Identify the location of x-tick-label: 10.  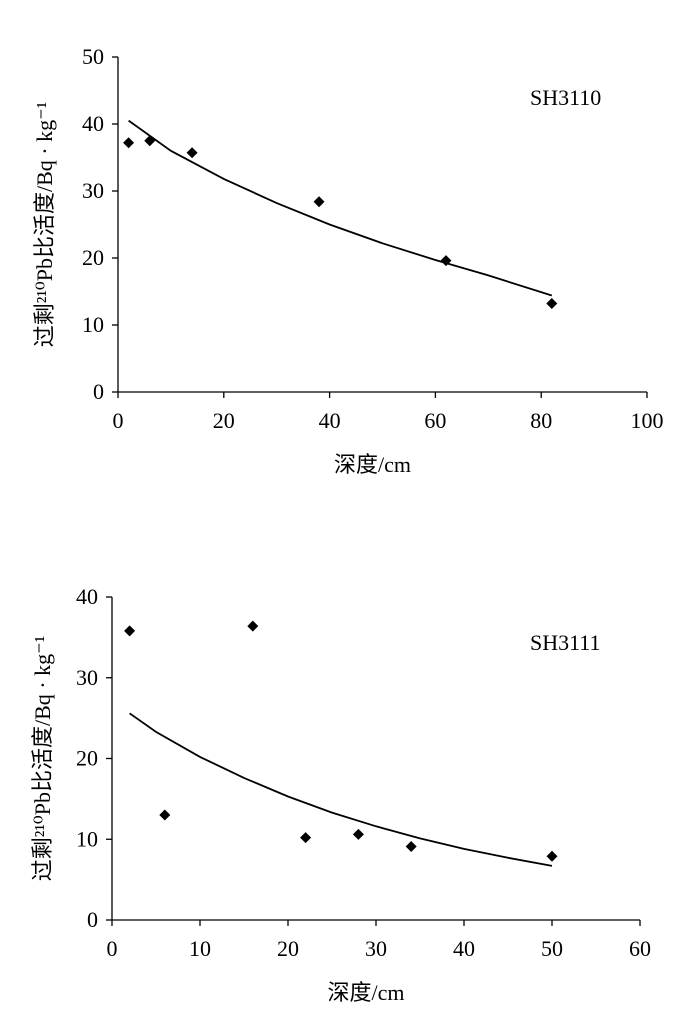
(200, 948).